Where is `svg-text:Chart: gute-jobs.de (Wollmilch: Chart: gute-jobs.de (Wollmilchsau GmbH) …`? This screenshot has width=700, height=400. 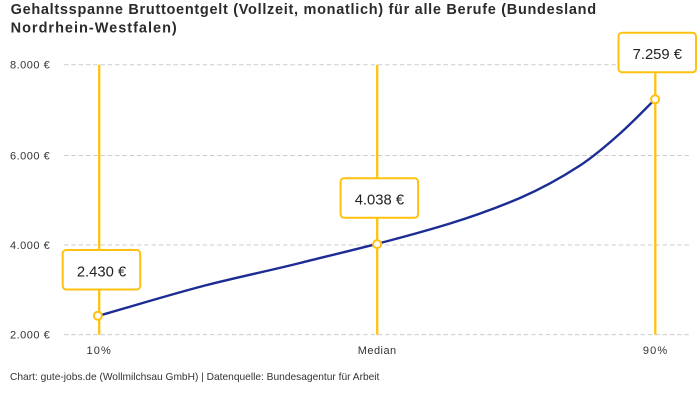
svg-text:Chart: gute-jobs.de (Wollmilch: Chart: gute-jobs.de (Wollmilchsau GmbH) … is located at coordinates (195, 377).